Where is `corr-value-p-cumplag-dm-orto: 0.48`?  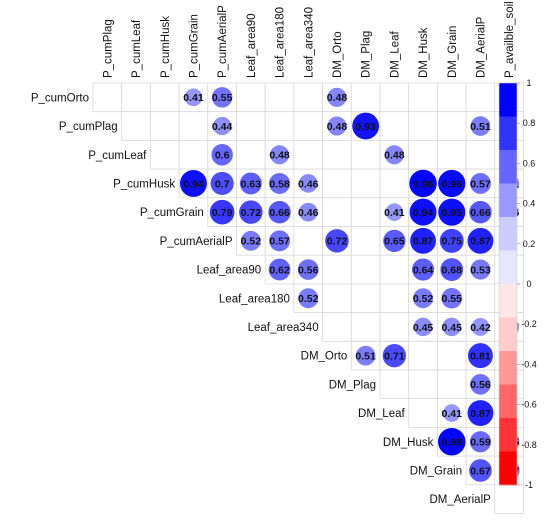
corr-value-p-cumplag-dm-orto: 0.48 is located at coordinates (337, 127).